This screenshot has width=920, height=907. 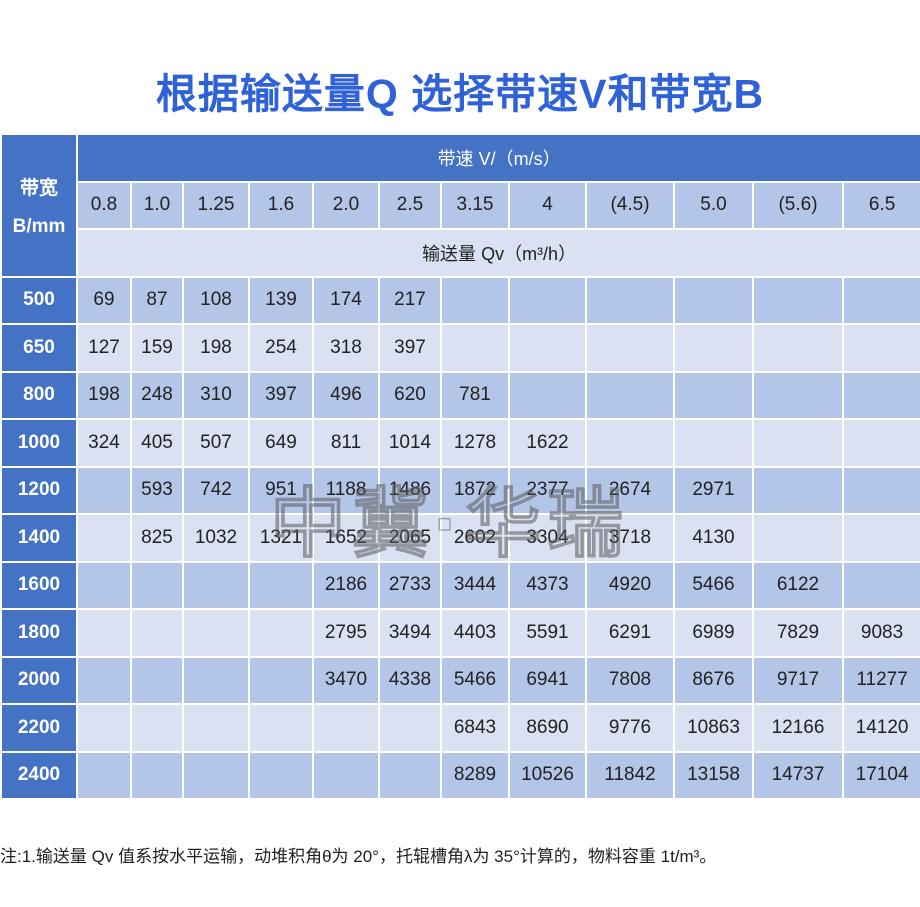 I want to click on capacity-cell: 1321, so click(x=281, y=538).